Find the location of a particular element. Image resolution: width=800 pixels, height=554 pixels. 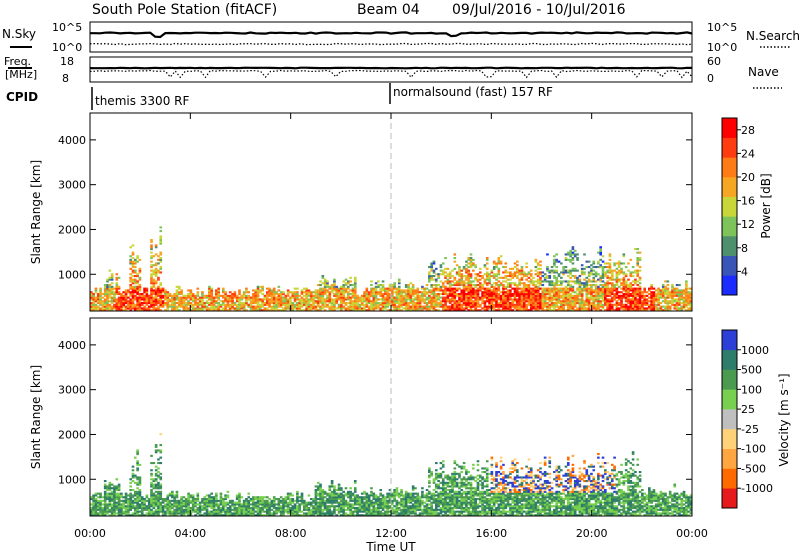

power-ylabel: Slant Range [km] is located at coordinates (36, 212).